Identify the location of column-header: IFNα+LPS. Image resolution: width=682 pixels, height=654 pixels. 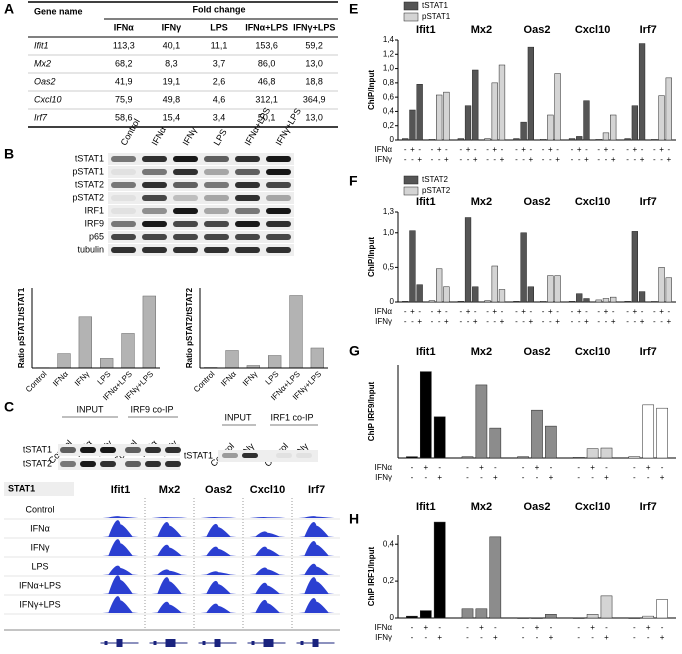
(266, 27).